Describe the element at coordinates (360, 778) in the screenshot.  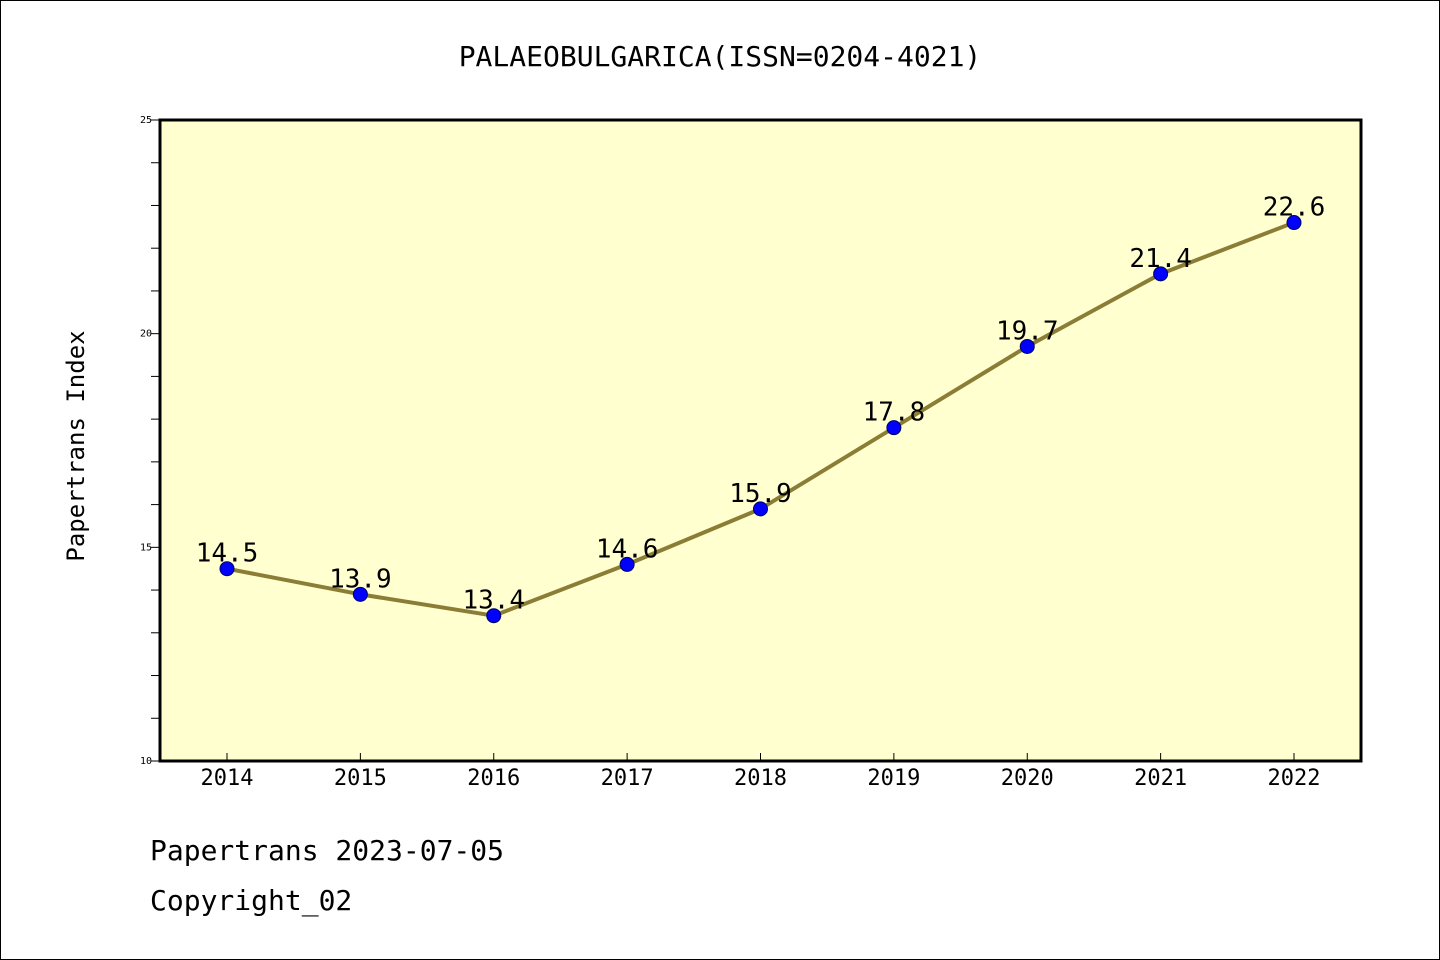
I see `x-tick-label: 2015` at that location.